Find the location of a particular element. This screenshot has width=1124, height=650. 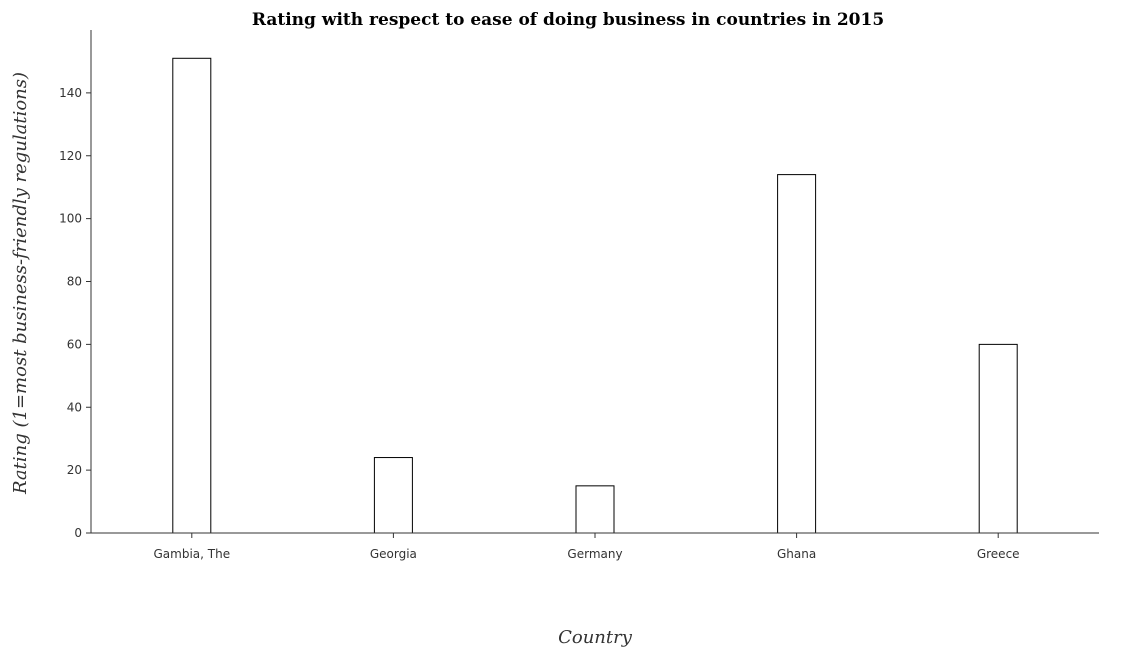

bar-ghana is located at coordinates (797, 354).